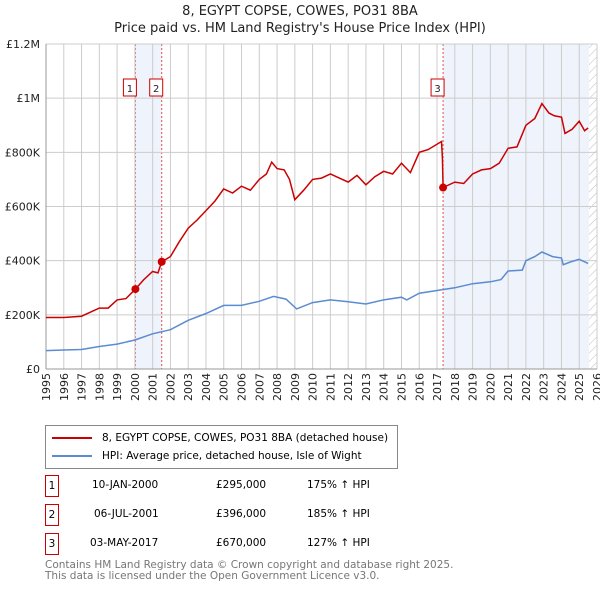 The height and width of the screenshot is (590, 600). Describe the element at coordinates (23, 315) in the screenshot. I see `y-tick-label: £200K` at that location.